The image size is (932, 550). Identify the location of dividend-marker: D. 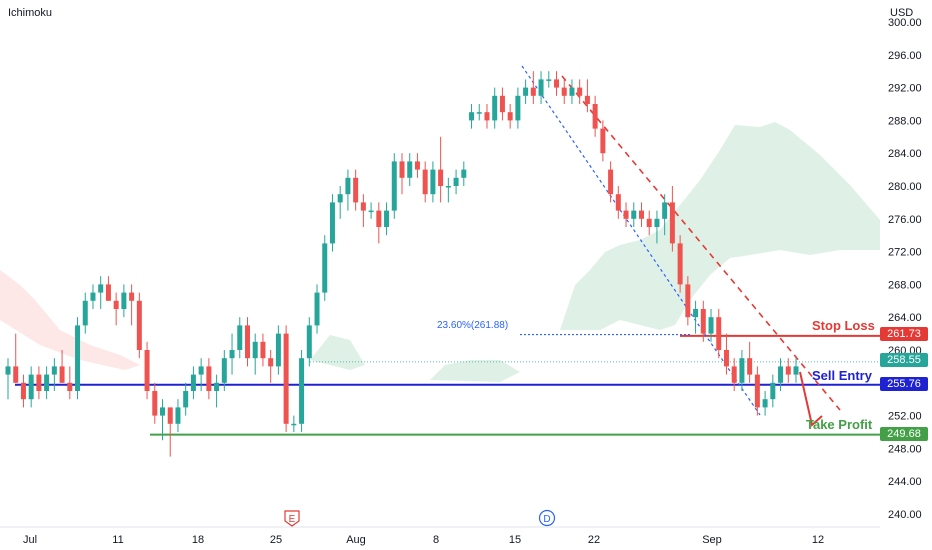
(547, 518).